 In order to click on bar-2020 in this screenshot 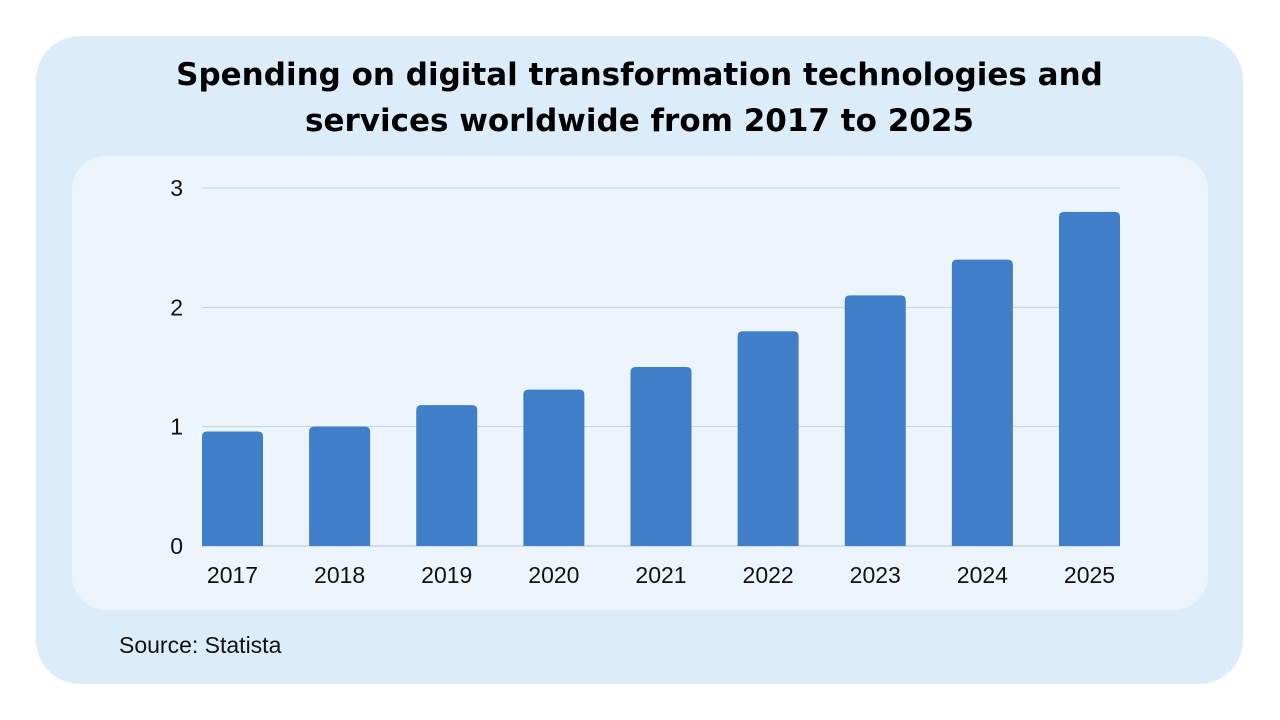, I will do `click(554, 467)`.